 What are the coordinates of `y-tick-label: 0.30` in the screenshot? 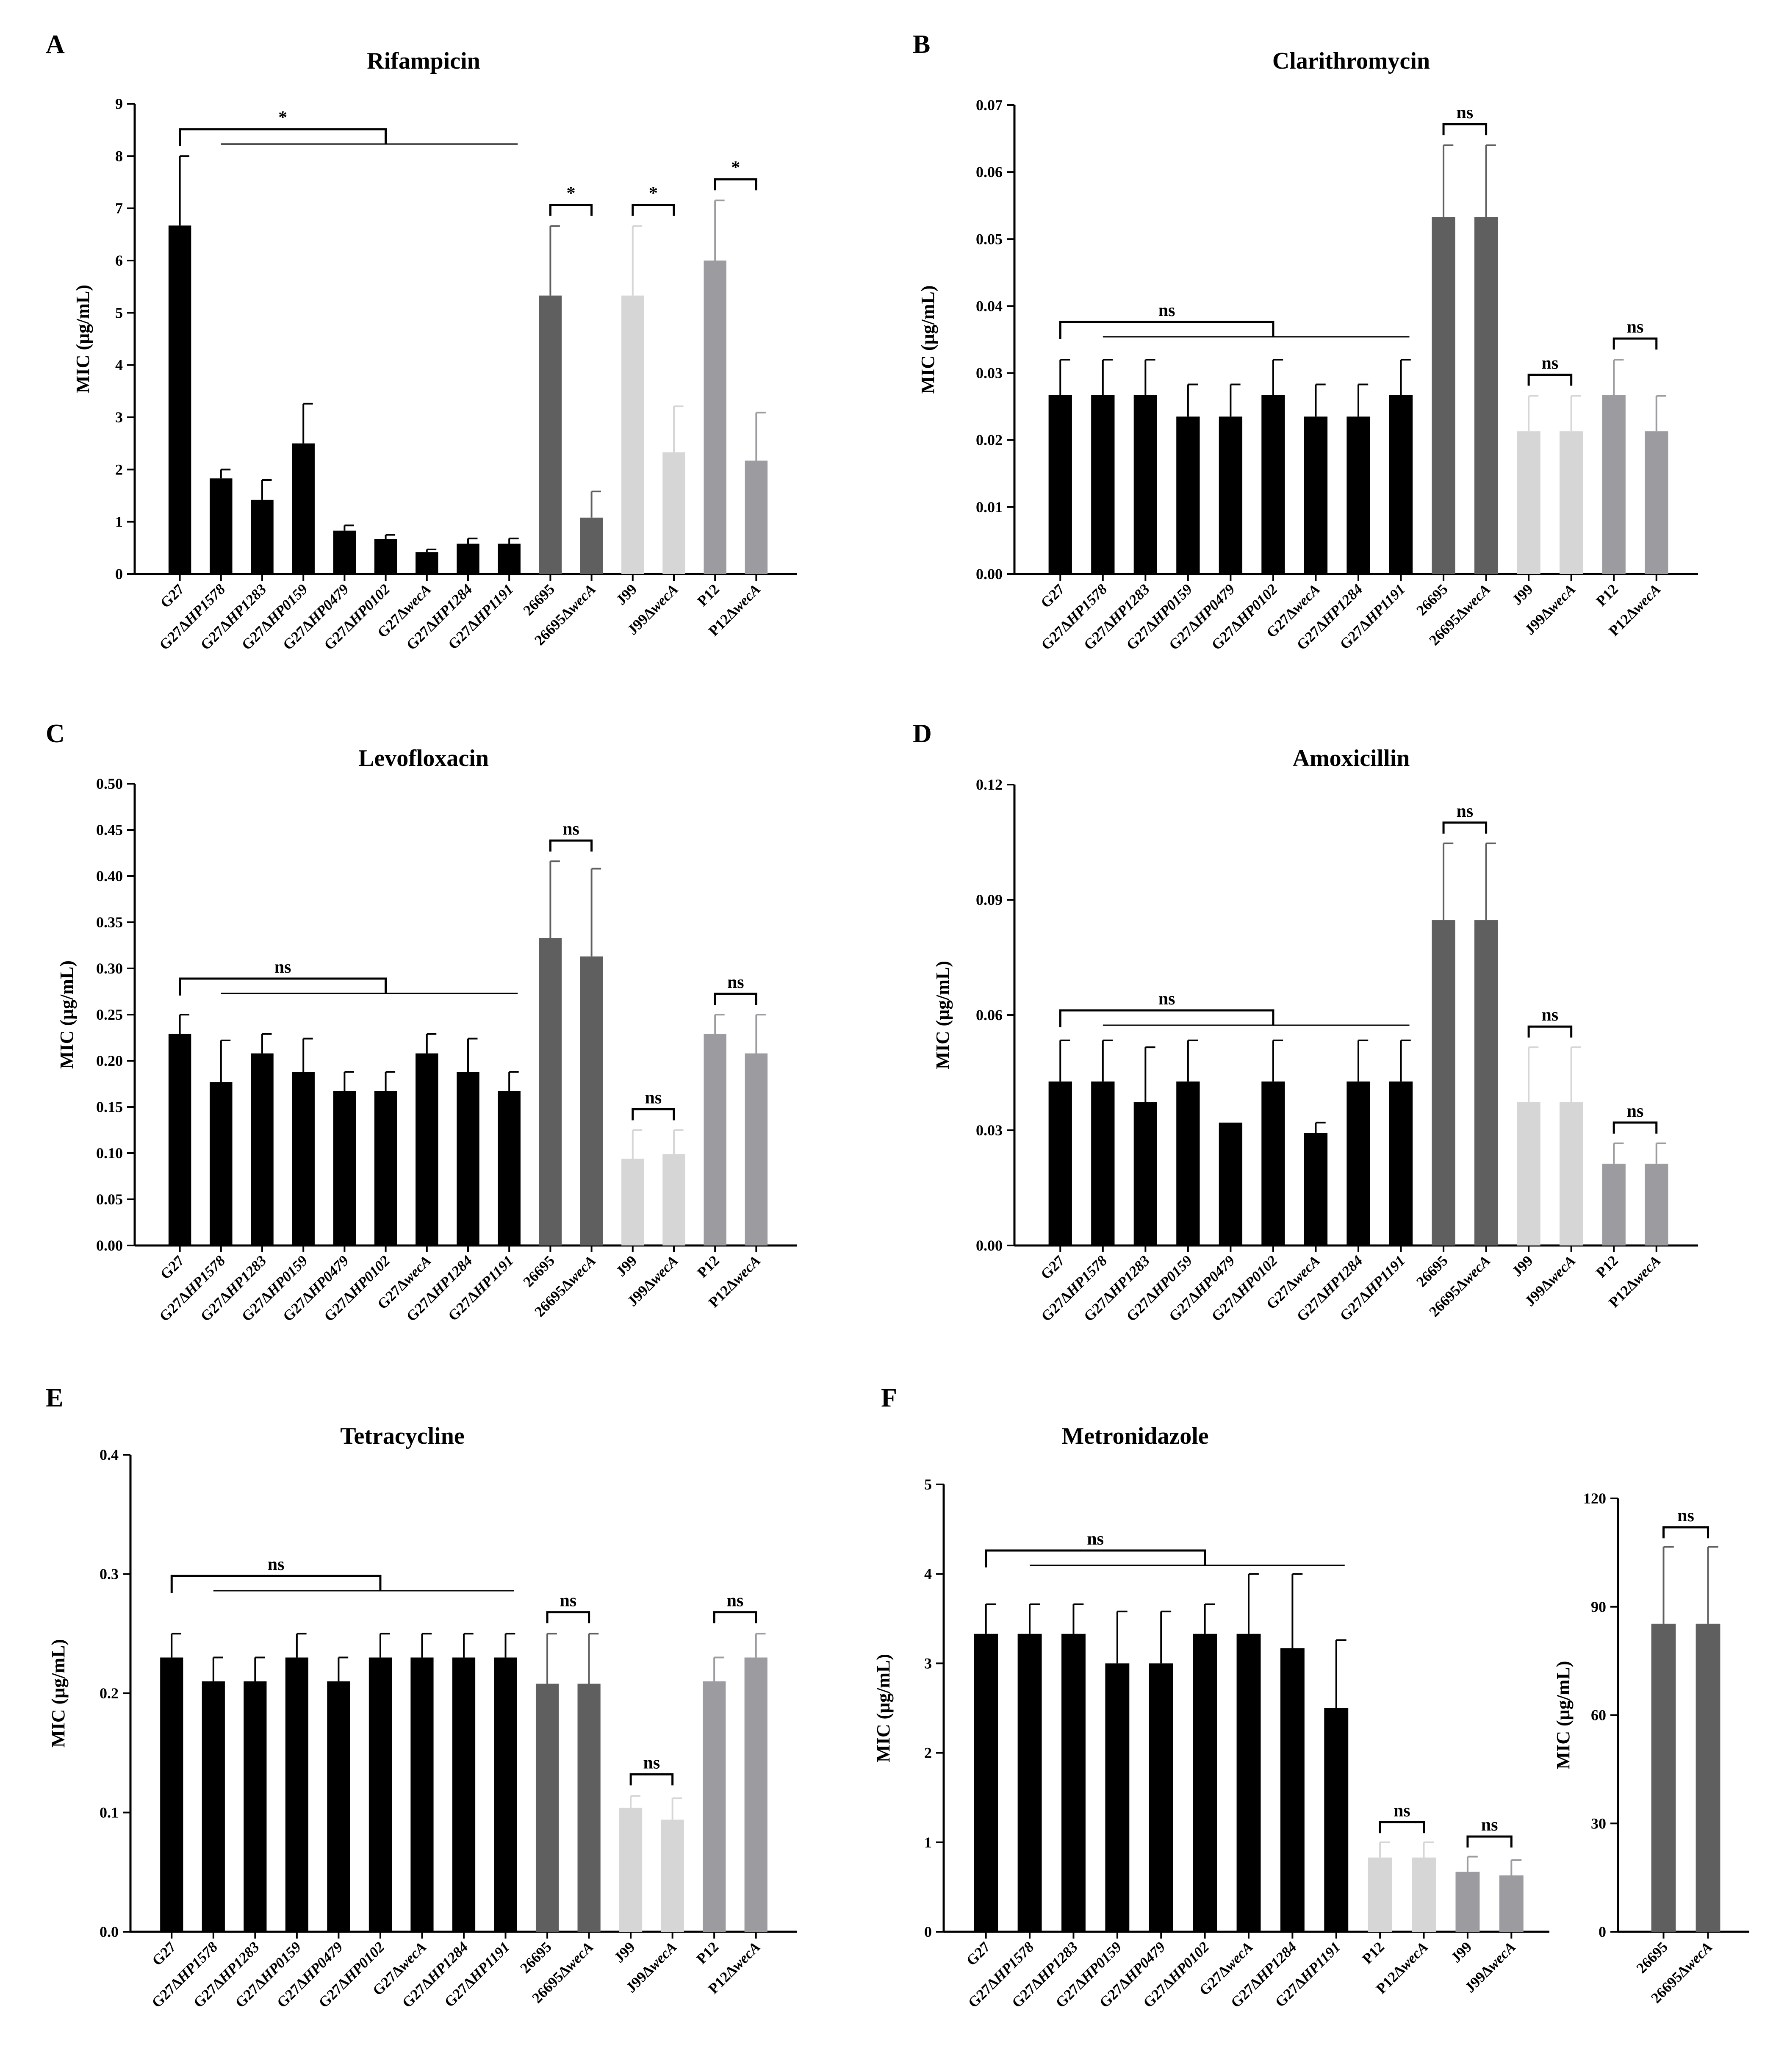 It's located at (109, 969).